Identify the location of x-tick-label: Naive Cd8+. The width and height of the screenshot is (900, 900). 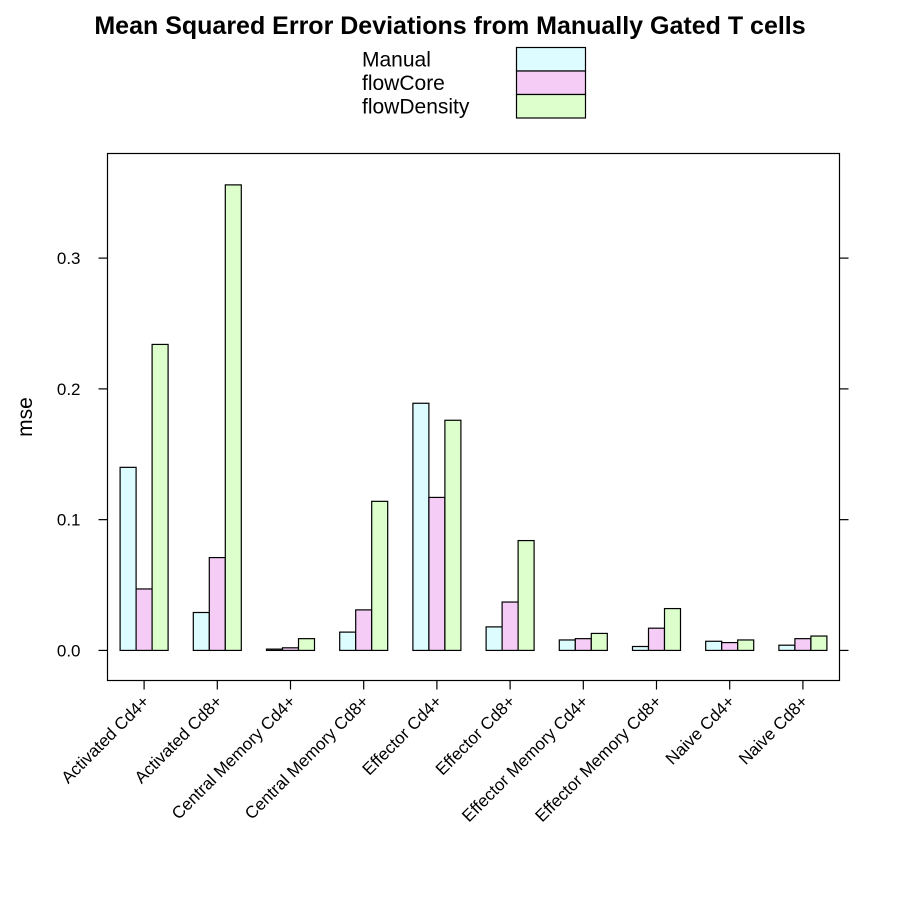
(773, 730).